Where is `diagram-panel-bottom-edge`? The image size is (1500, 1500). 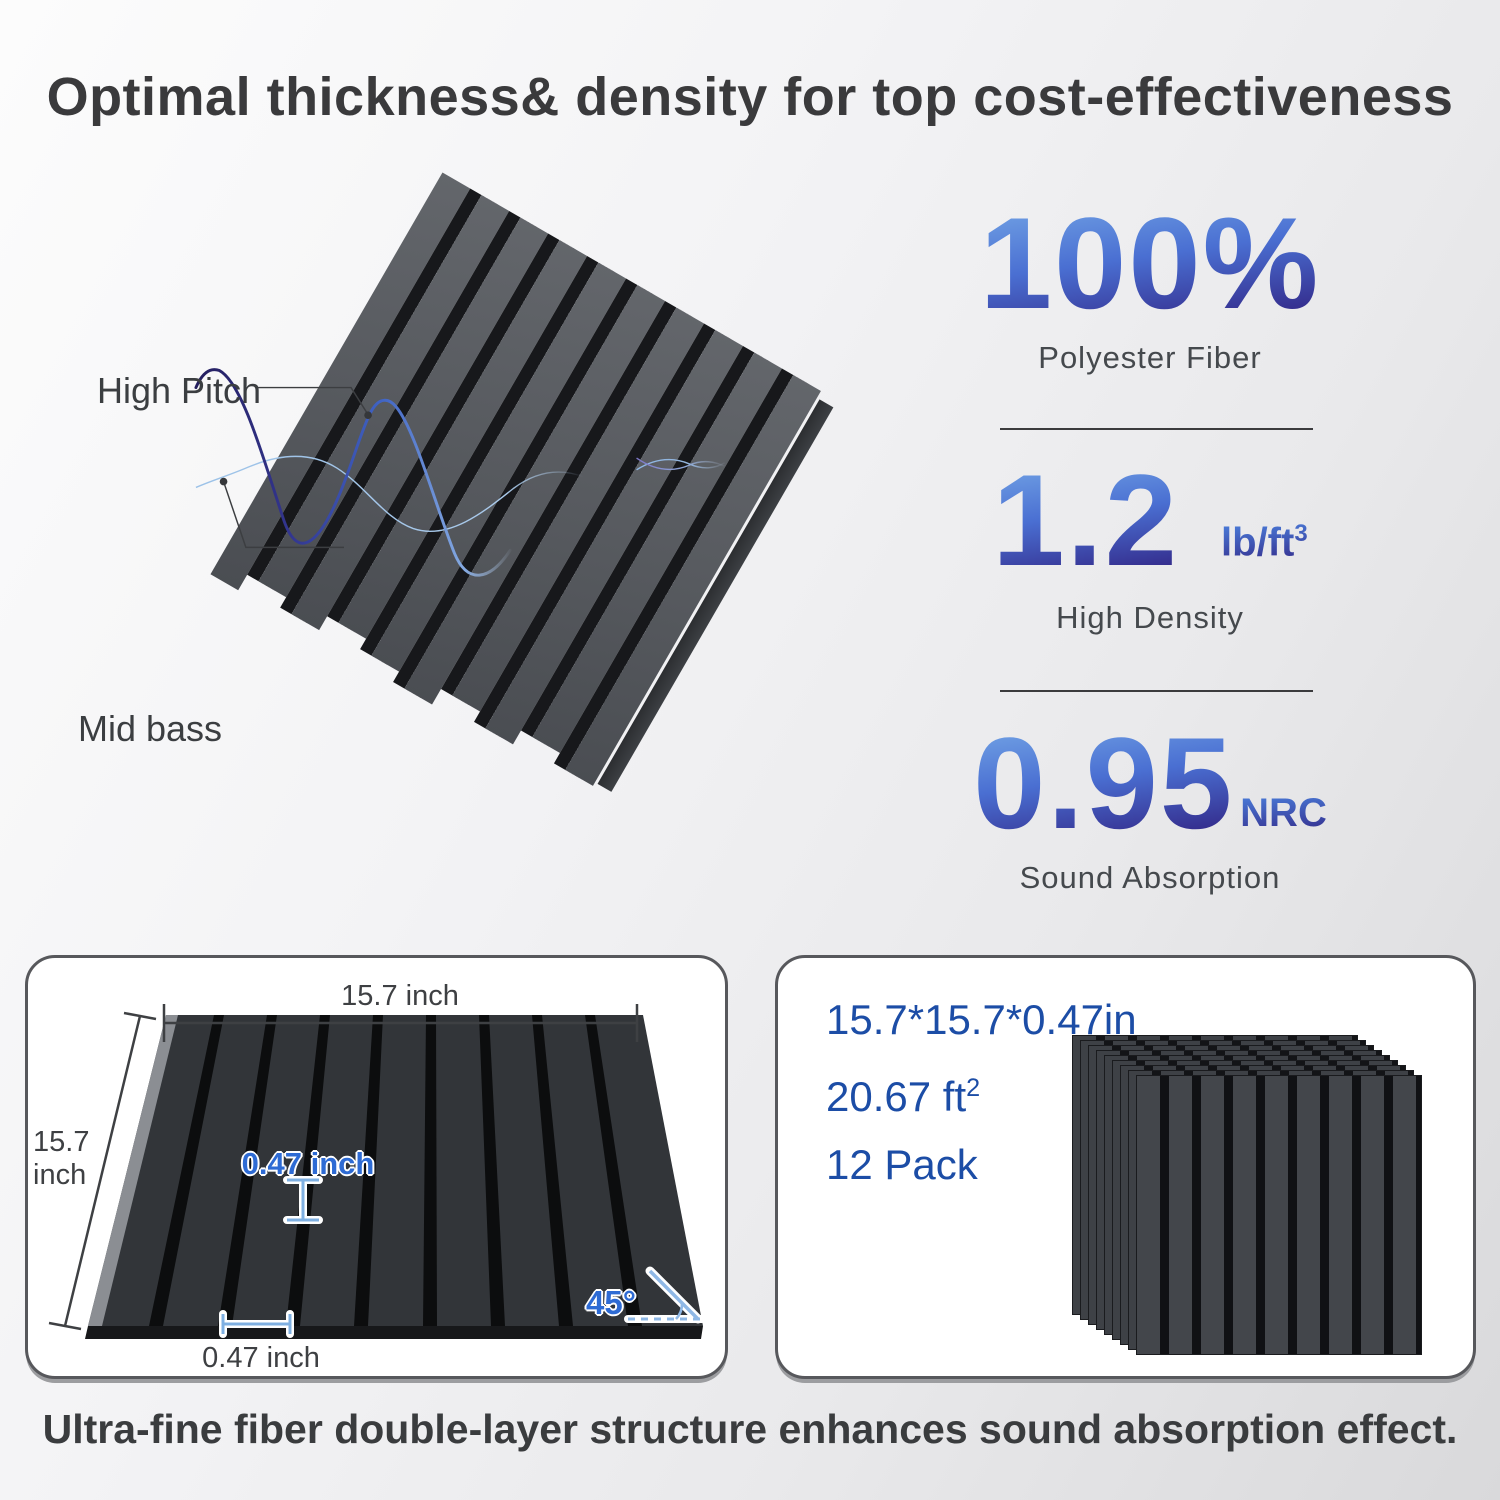 diagram-panel-bottom-edge is located at coordinates (394, 1332).